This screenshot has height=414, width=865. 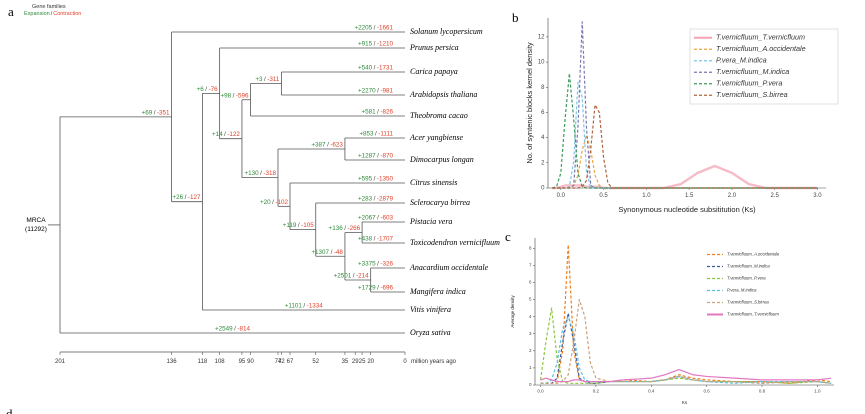 What do you see at coordinates (265, 202) in the screenshot?
I see `gain: +20` at bounding box center [265, 202].